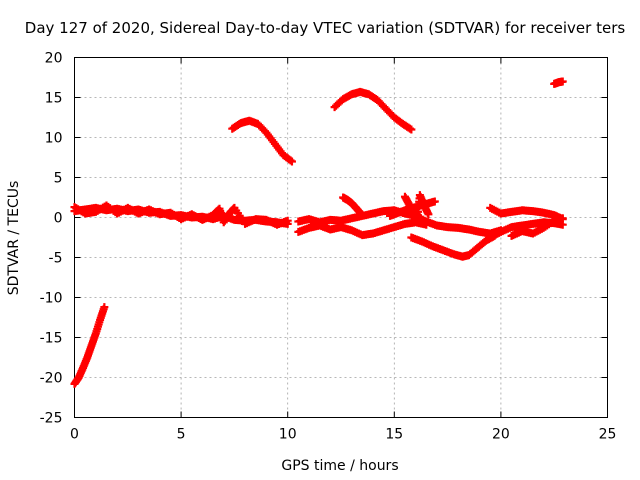  I want to click on series-arc-late-short, so click(558, 82).